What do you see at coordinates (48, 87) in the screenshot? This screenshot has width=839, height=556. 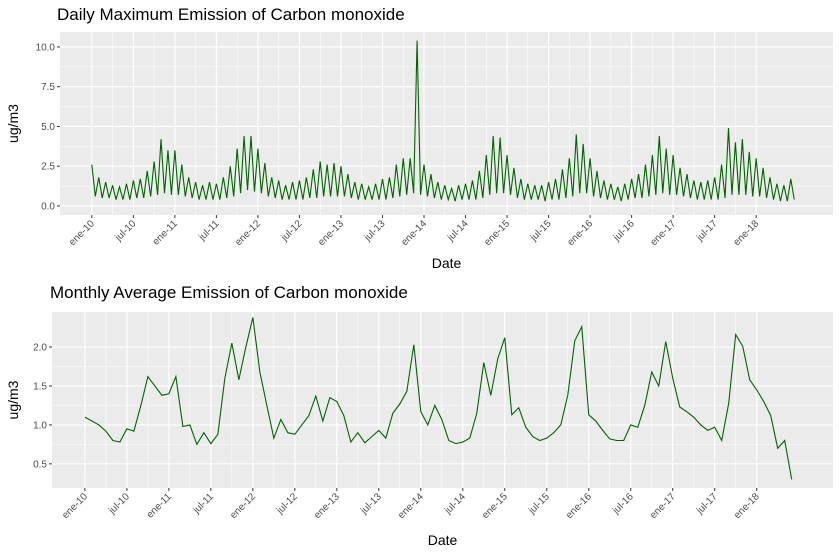 I see `y-tick-label: 7.5` at bounding box center [48, 87].